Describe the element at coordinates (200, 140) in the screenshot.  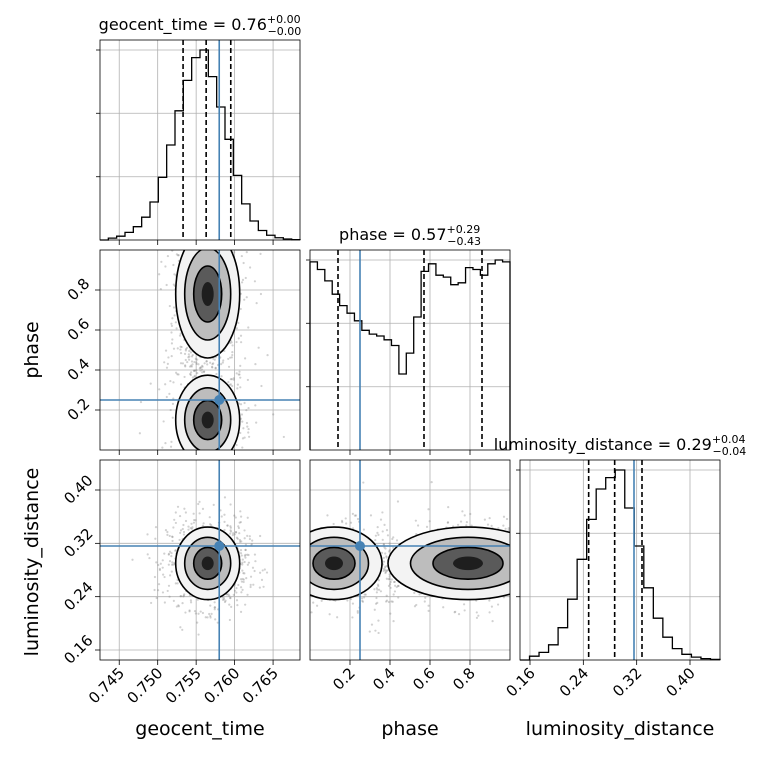
I see `hist-frame` at that location.